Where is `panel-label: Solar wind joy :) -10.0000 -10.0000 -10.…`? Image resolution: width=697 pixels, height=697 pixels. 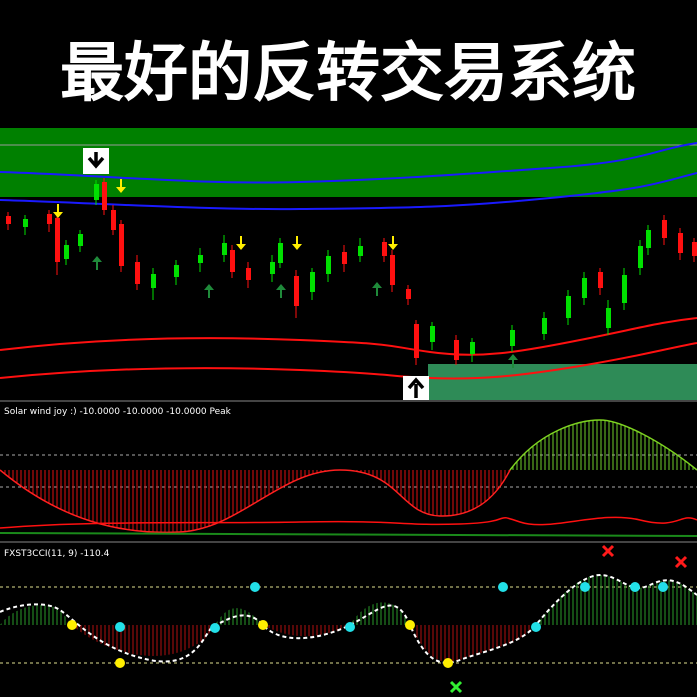
panel-label: Solar wind joy :) -10.0000 -10.0000 -10.… is located at coordinates (118, 412).